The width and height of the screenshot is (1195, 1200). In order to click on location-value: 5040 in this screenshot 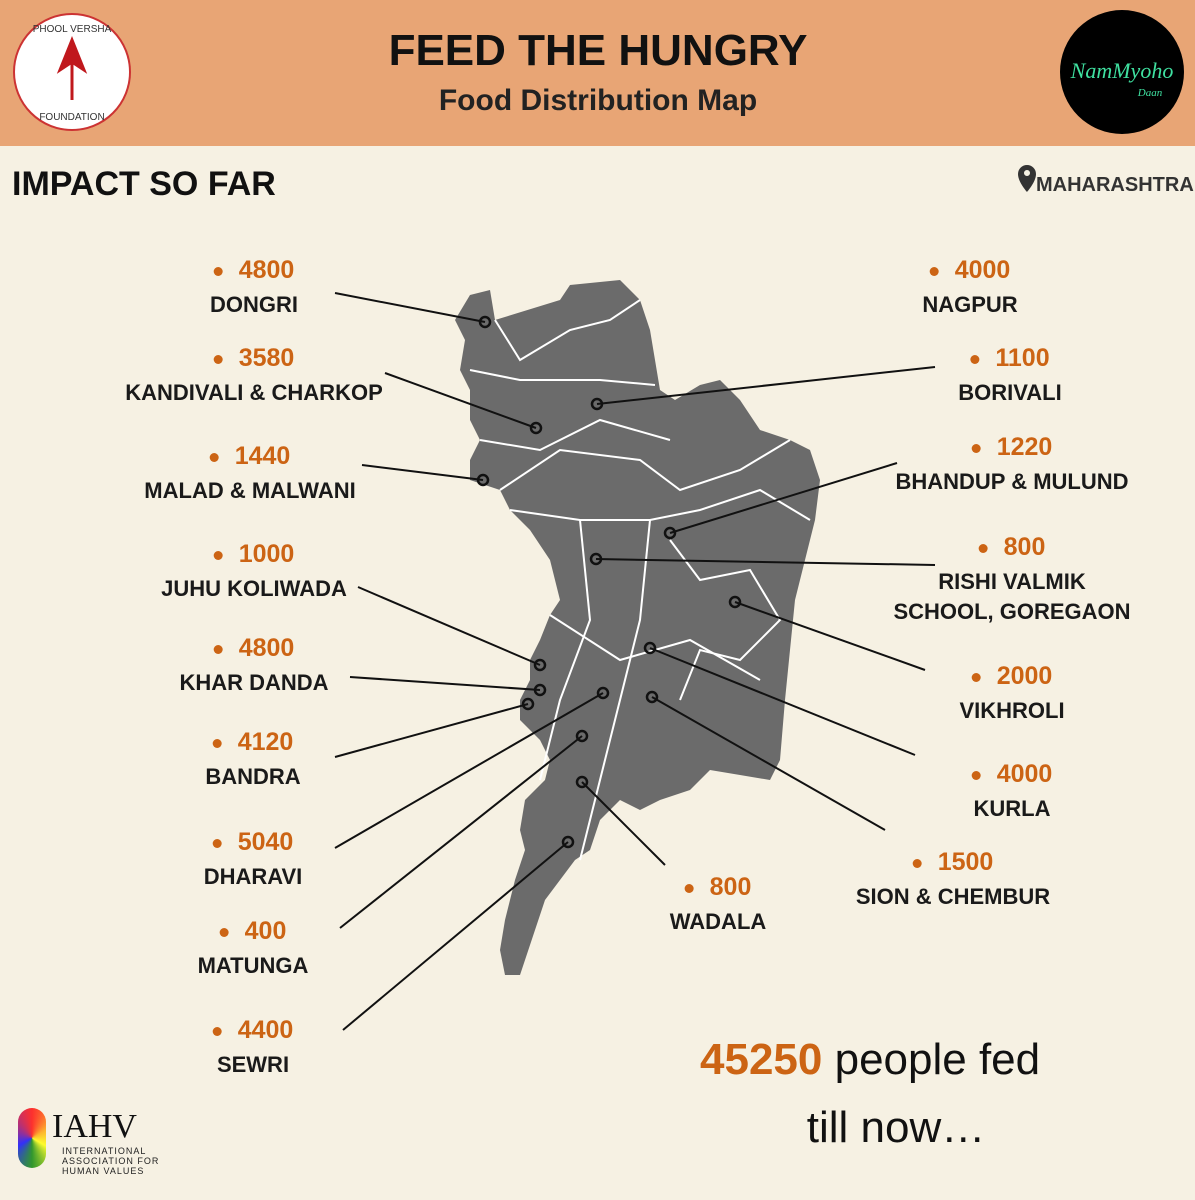, I will do `click(253, 842)`.